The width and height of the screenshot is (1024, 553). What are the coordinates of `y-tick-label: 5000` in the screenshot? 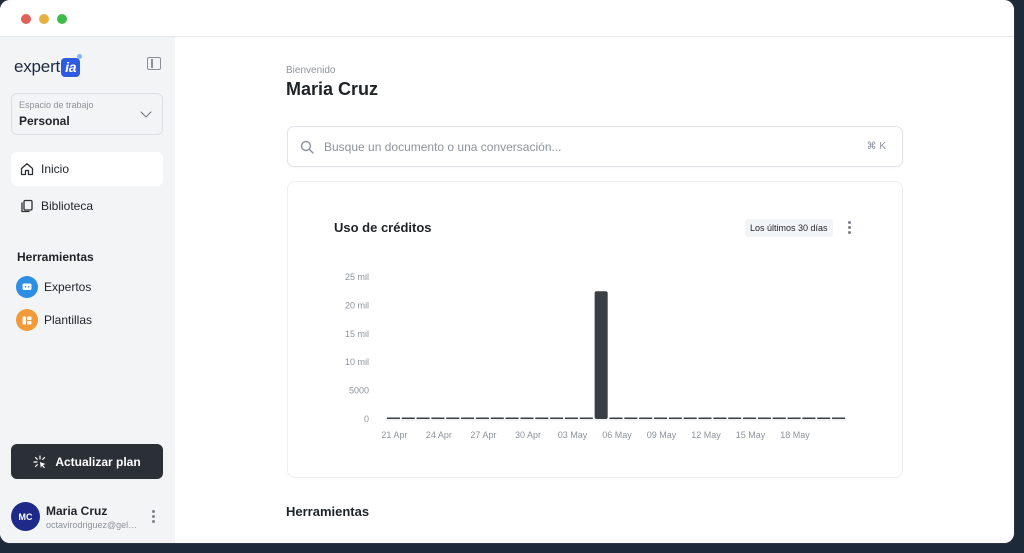 It's located at (359, 391).